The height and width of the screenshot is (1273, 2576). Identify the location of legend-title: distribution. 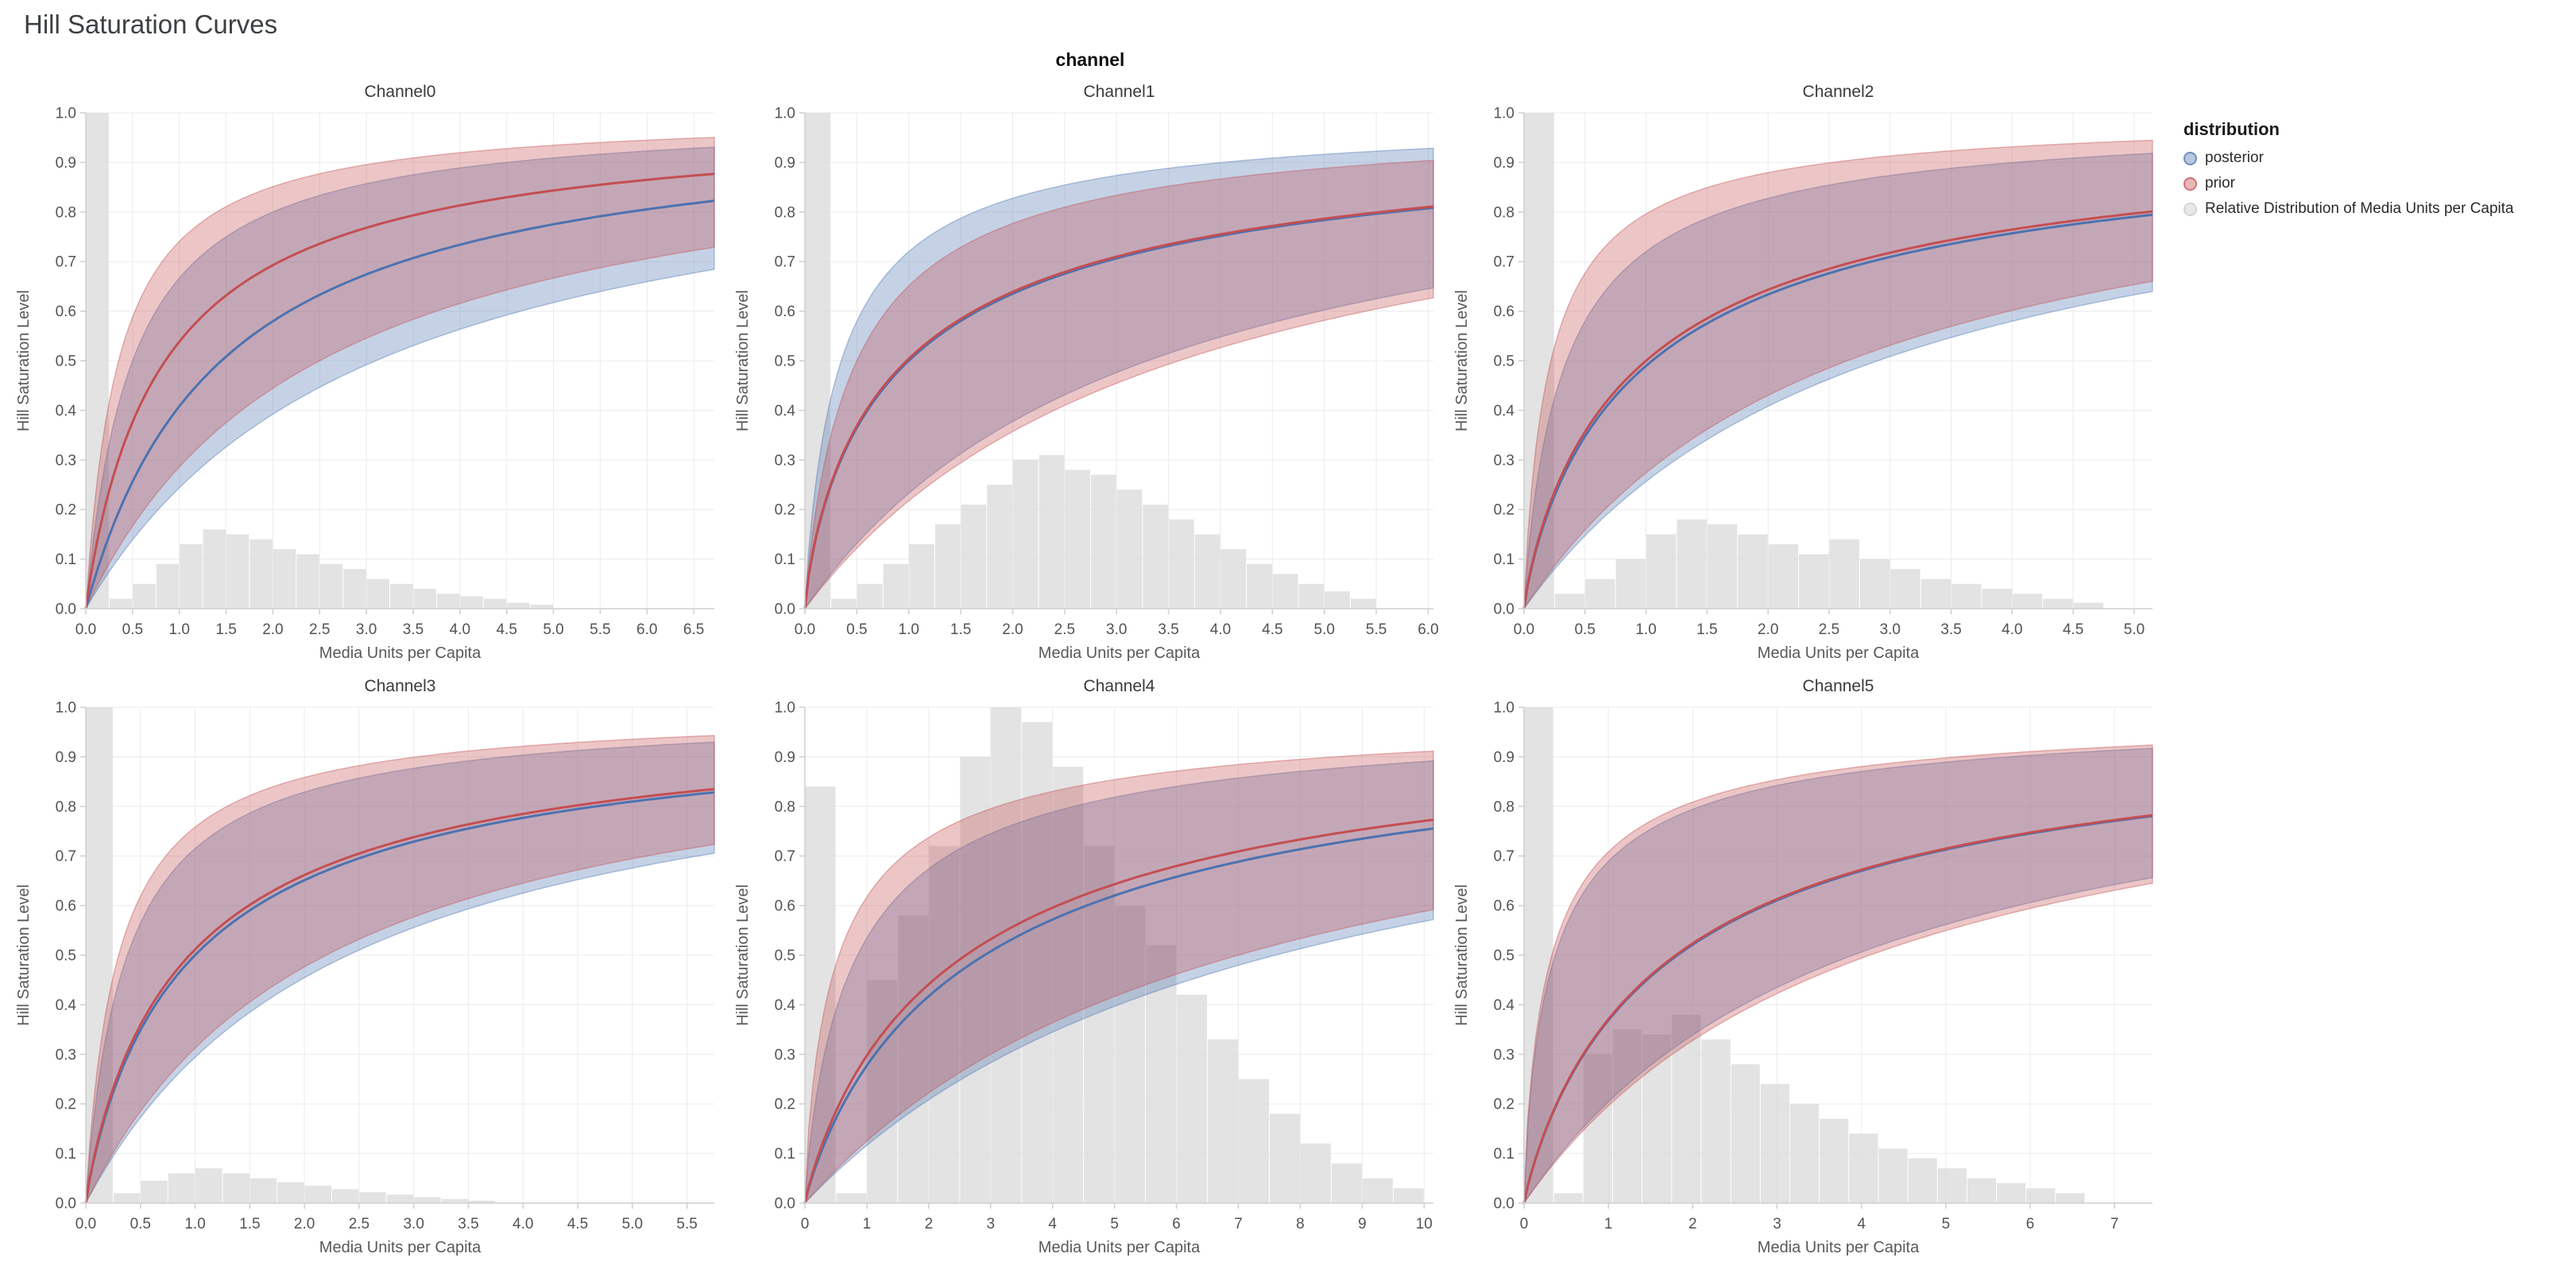
(2231, 129).